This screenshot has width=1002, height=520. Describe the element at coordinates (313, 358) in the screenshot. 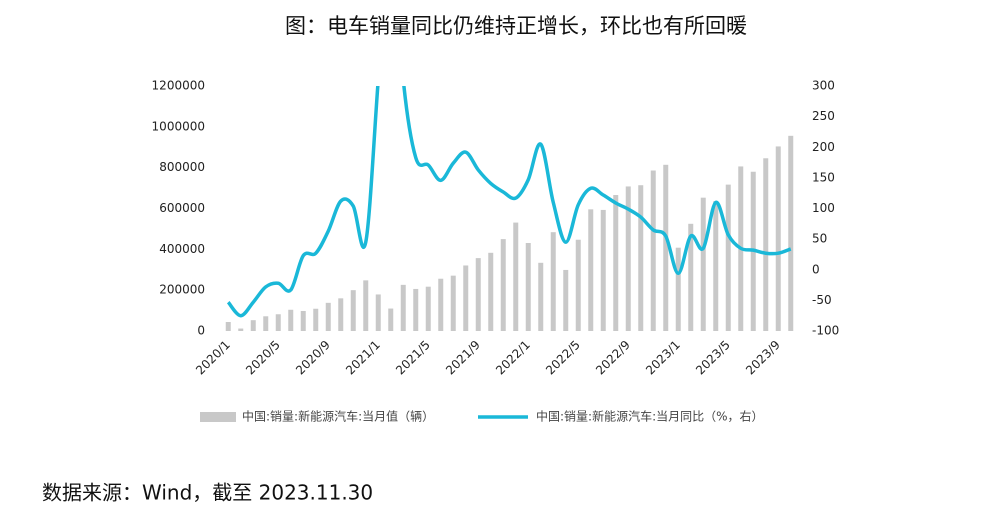

I see `x-tick-label: 2020/9` at that location.